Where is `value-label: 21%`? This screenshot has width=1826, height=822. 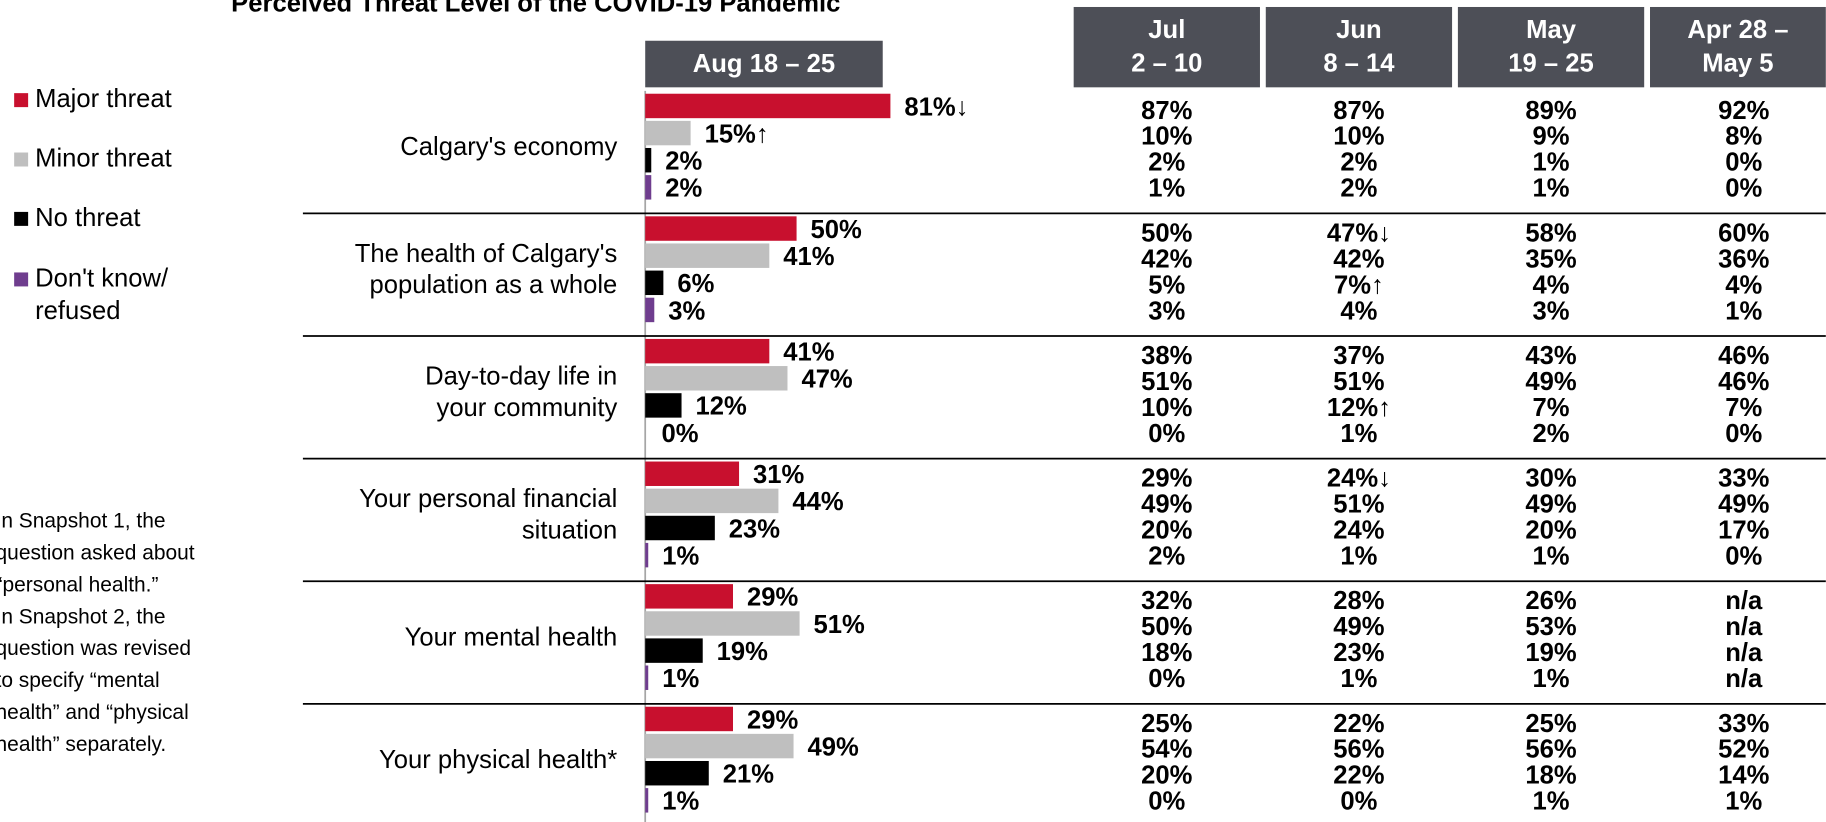
value-label: 21% is located at coordinates (748, 774).